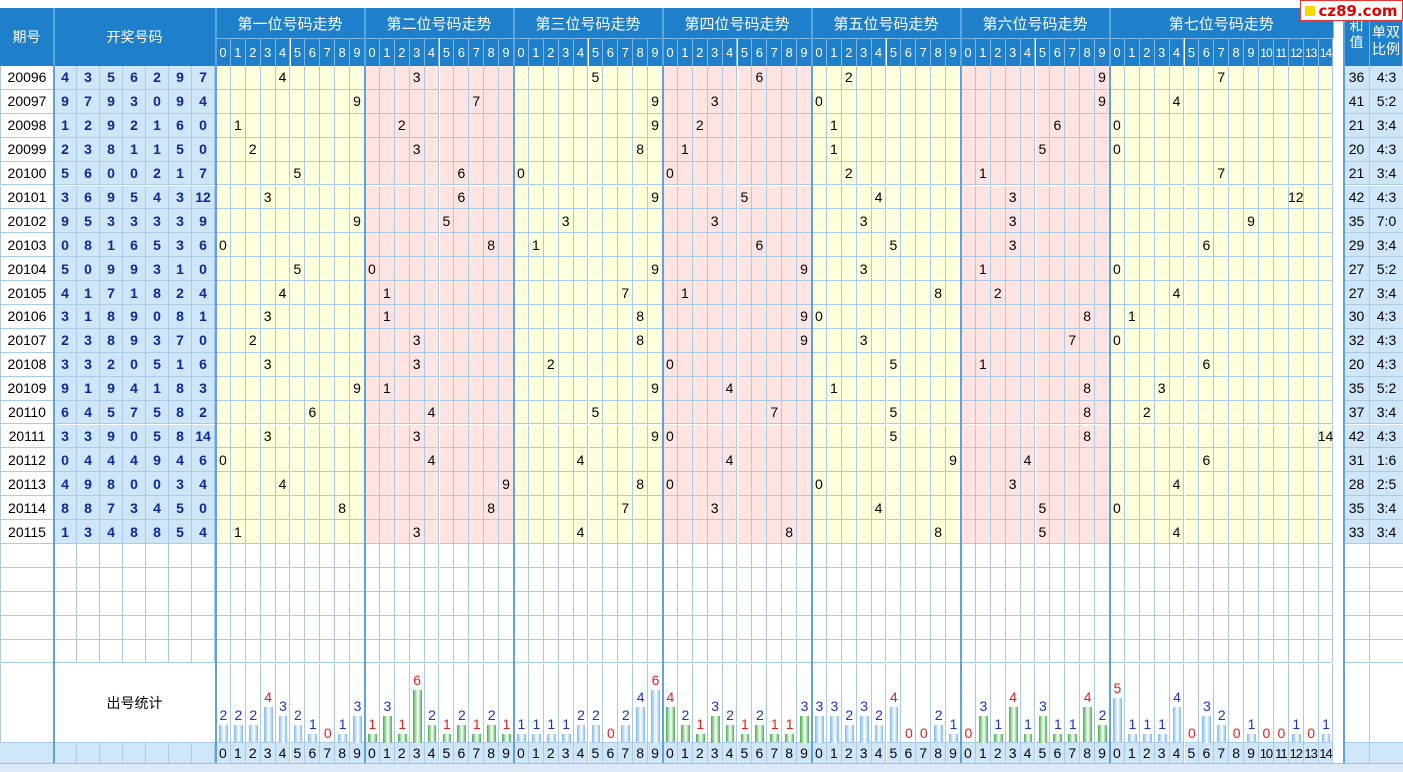 The width and height of the screenshot is (1403, 772). What do you see at coordinates (1386, 460) in the screenshot?
I see `ratio-cell: 1:6` at bounding box center [1386, 460].